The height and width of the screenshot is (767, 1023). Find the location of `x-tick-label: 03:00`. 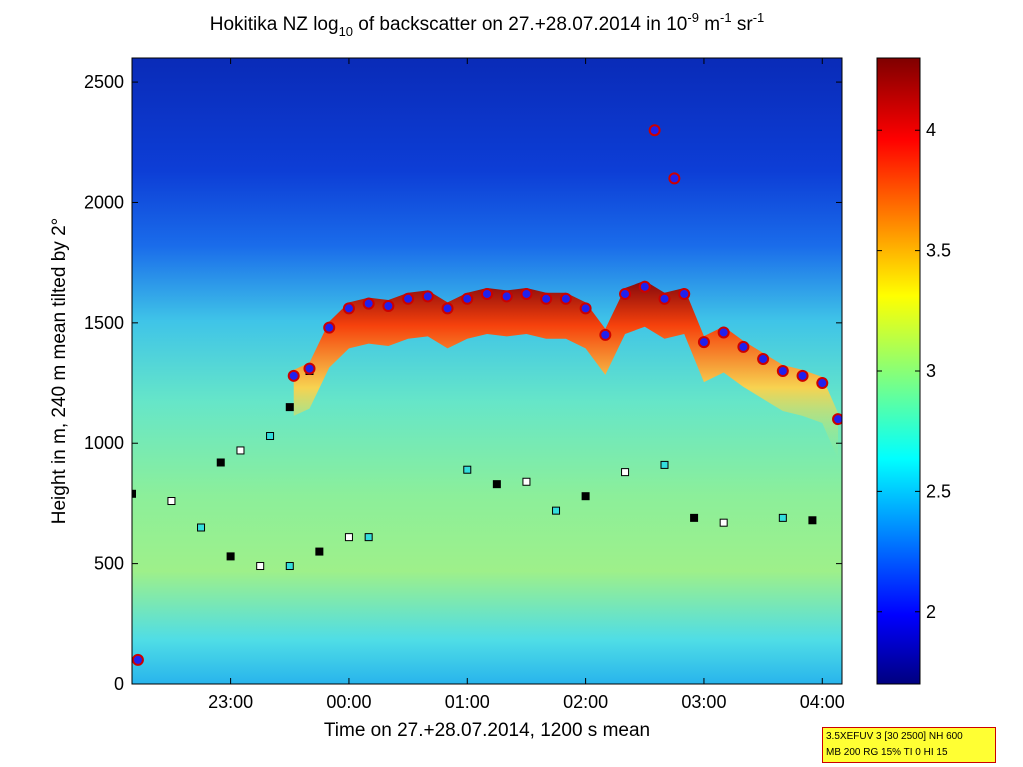

x-tick-label: 03:00 is located at coordinates (703, 702).